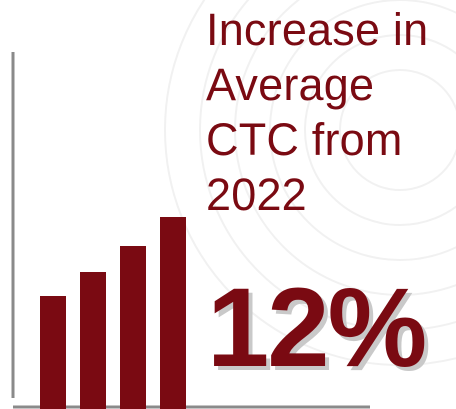 Image resolution: width=456 pixels, height=409 pixels. What do you see at coordinates (256, 194) in the screenshot?
I see `headline-line-4: 2022` at bounding box center [256, 194].